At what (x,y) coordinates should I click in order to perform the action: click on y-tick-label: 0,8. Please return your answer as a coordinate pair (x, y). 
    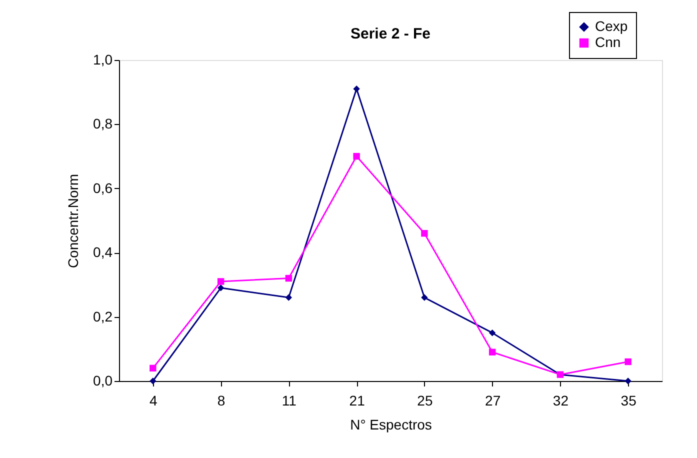
    Looking at the image, I should click on (103, 124).